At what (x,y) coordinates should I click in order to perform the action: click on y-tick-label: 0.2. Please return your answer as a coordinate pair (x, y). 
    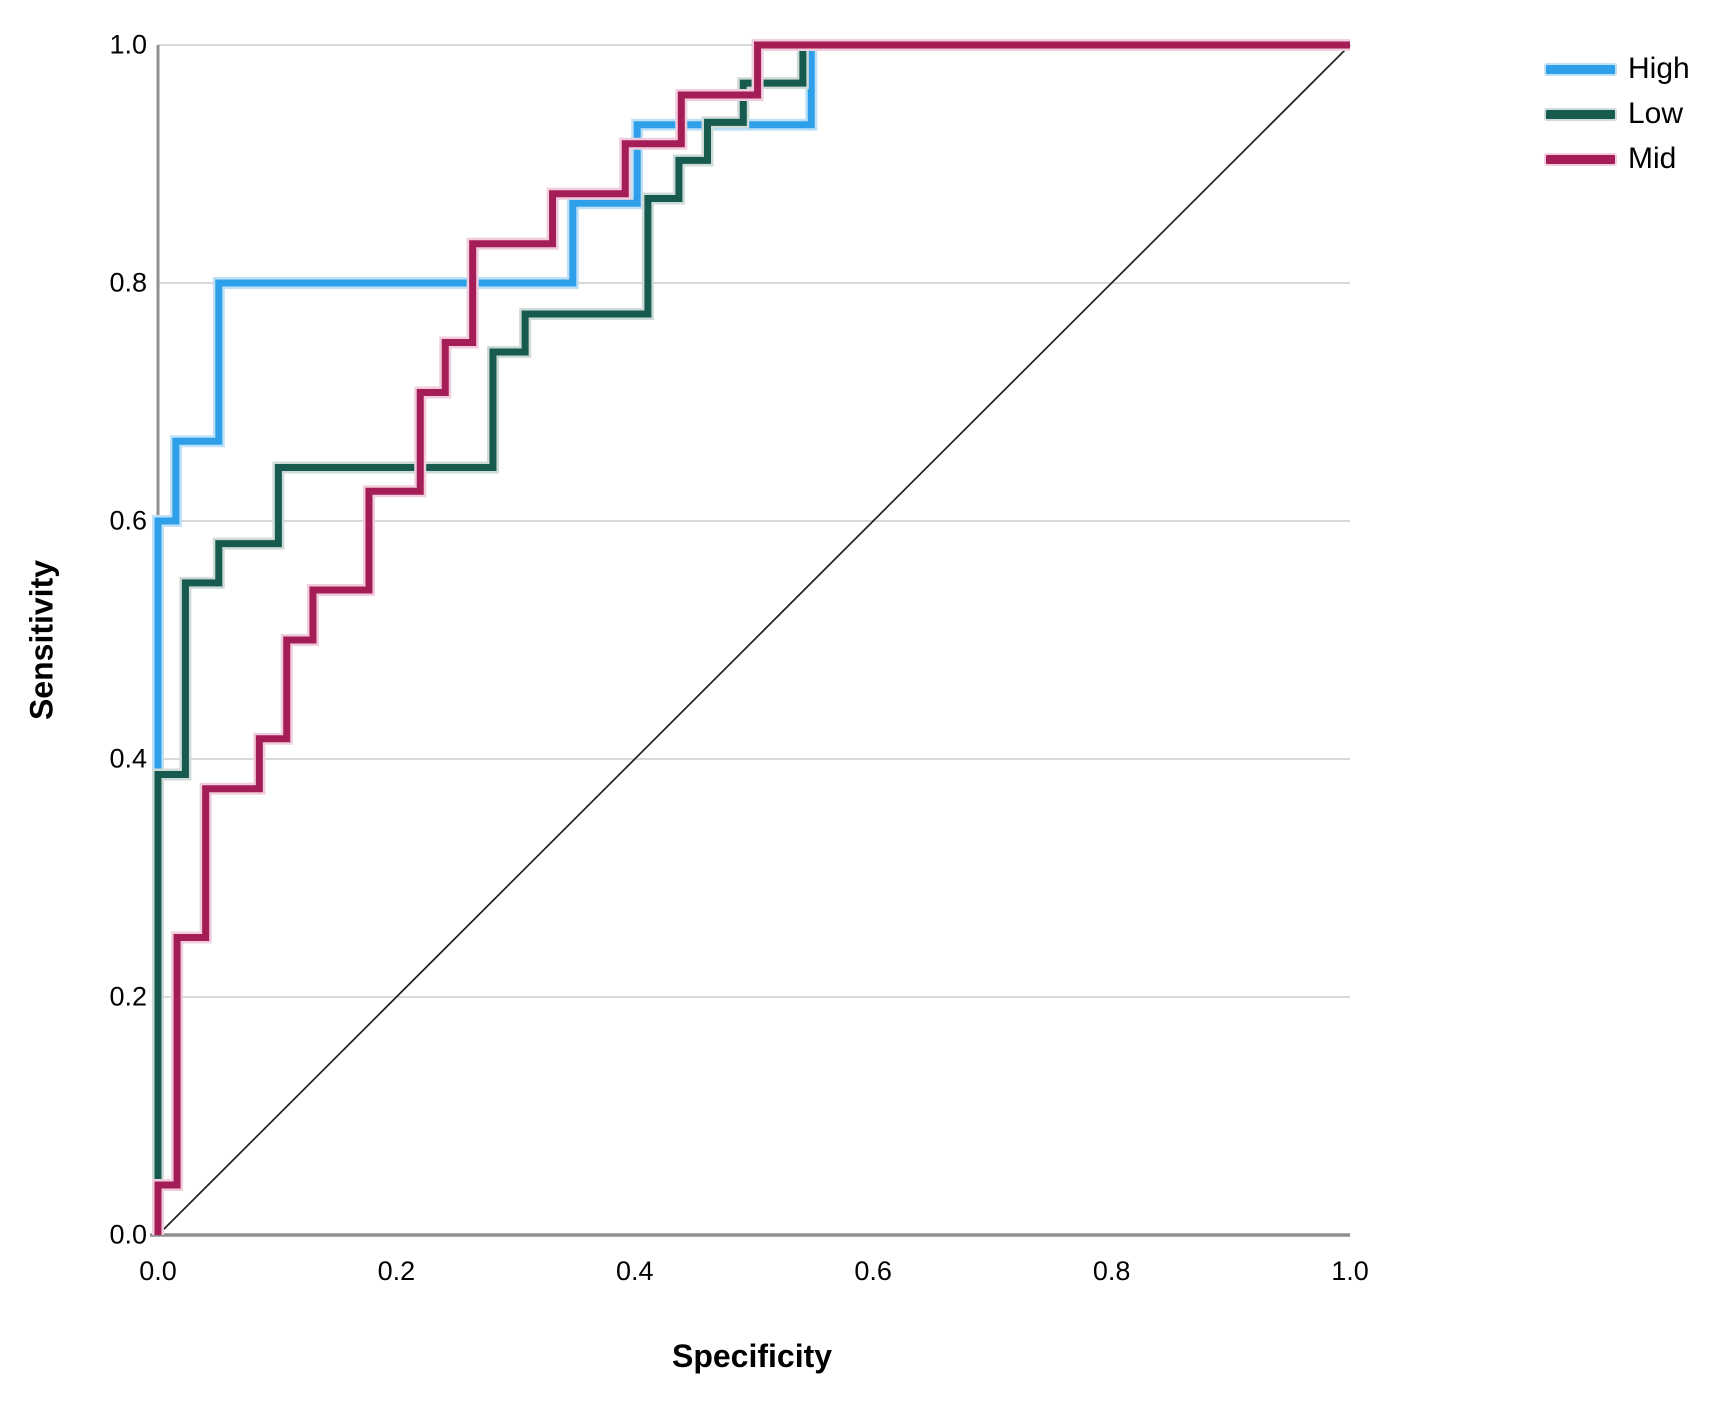
    Looking at the image, I should click on (128, 996).